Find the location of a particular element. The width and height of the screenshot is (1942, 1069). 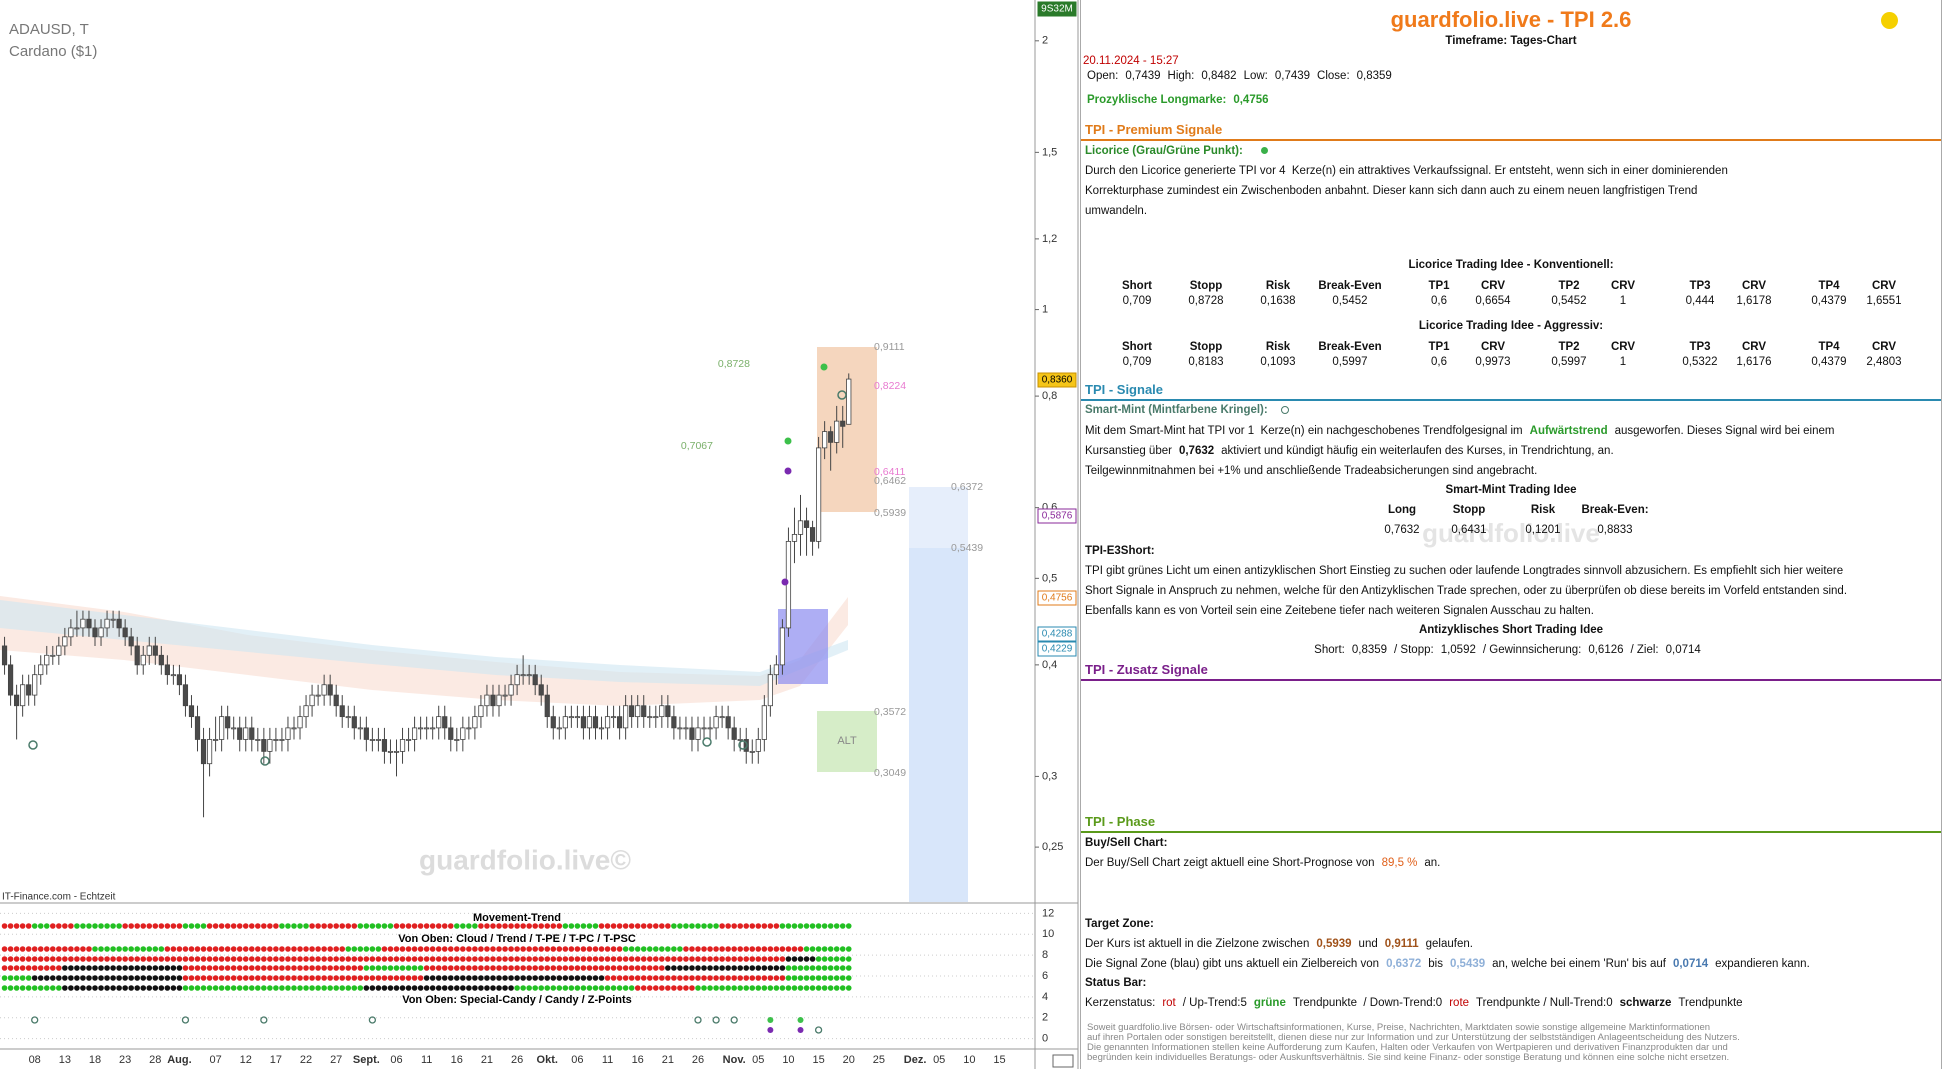

paragraph-part: 0,6372 is located at coordinates (1404, 964).